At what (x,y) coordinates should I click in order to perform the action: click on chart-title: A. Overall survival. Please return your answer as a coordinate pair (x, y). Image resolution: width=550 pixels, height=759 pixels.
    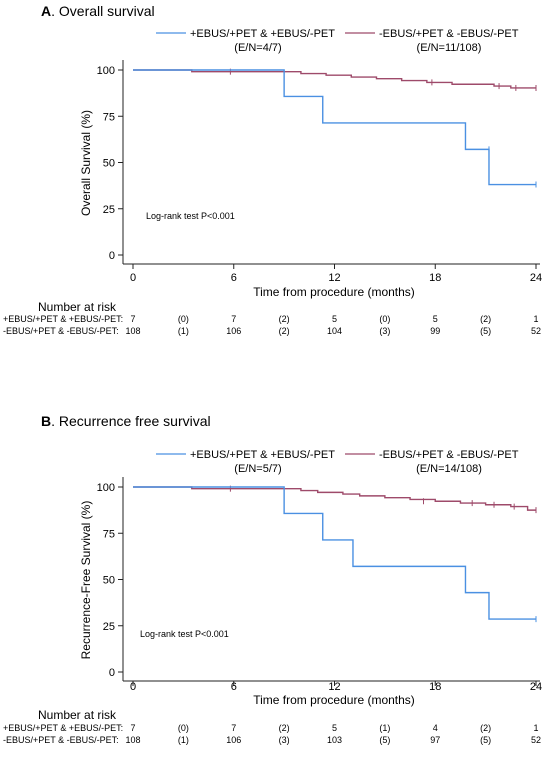
    Looking at the image, I should click on (98, 11).